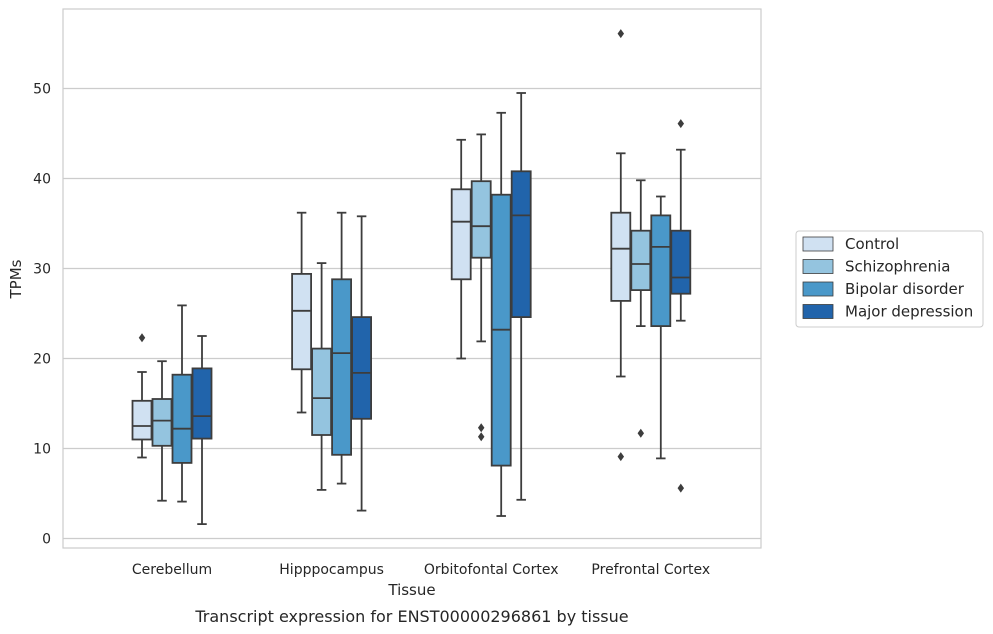 This screenshot has width=993, height=634. I want to click on y-tick-label: 50, so click(42, 90).